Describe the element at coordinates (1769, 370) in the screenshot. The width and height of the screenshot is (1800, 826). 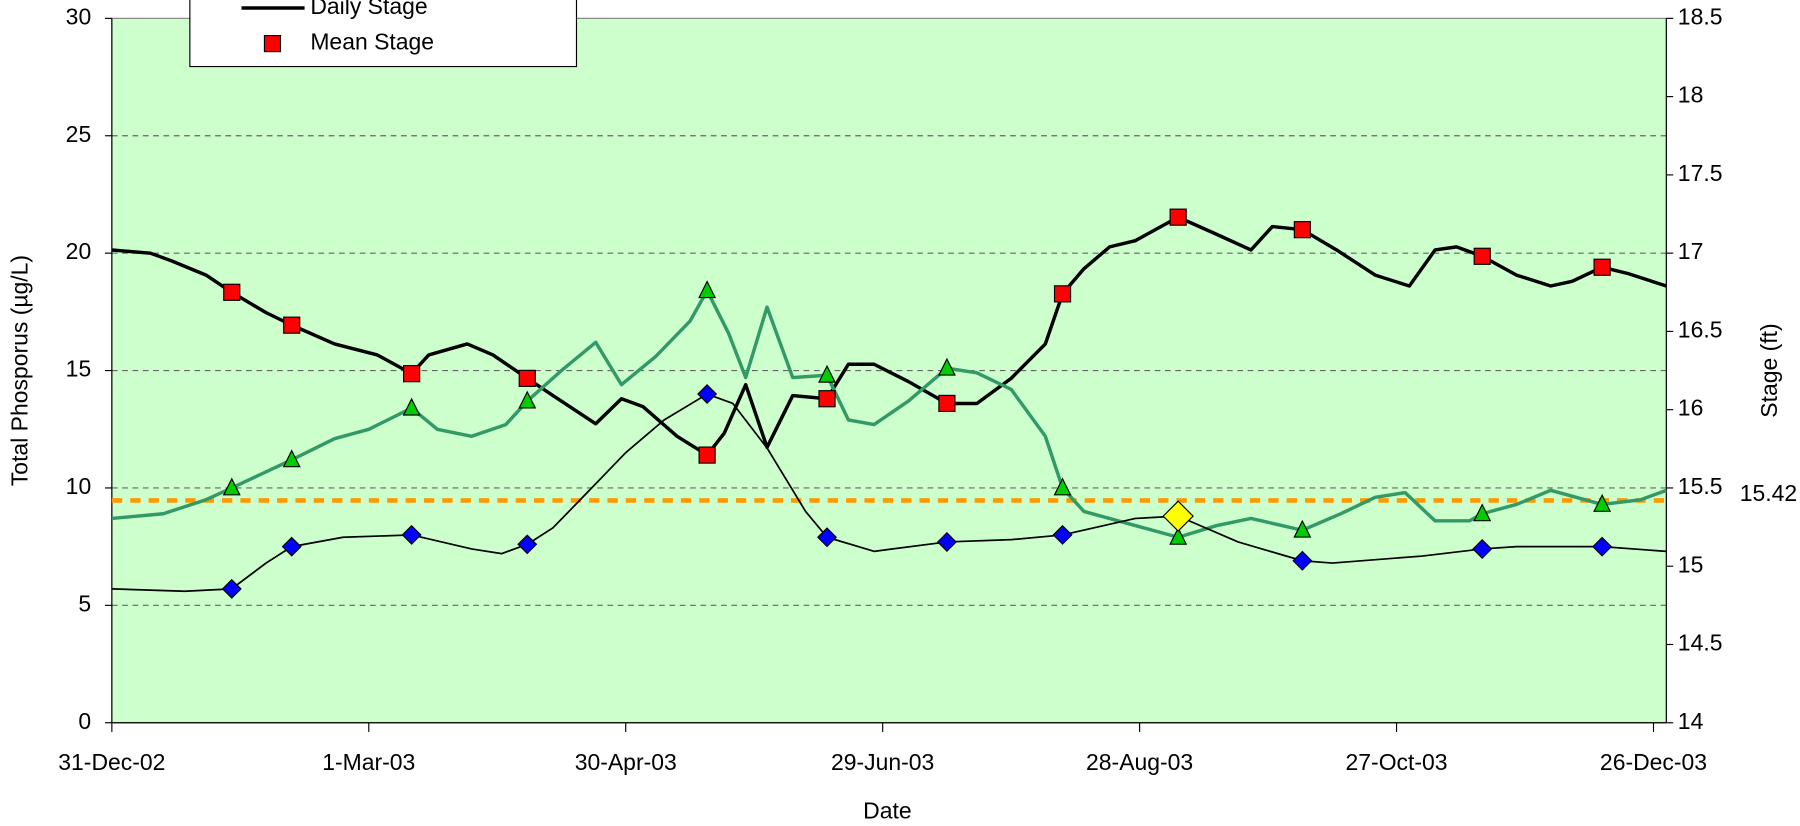
I see `y2-axis-label: Stage (ft)` at that location.